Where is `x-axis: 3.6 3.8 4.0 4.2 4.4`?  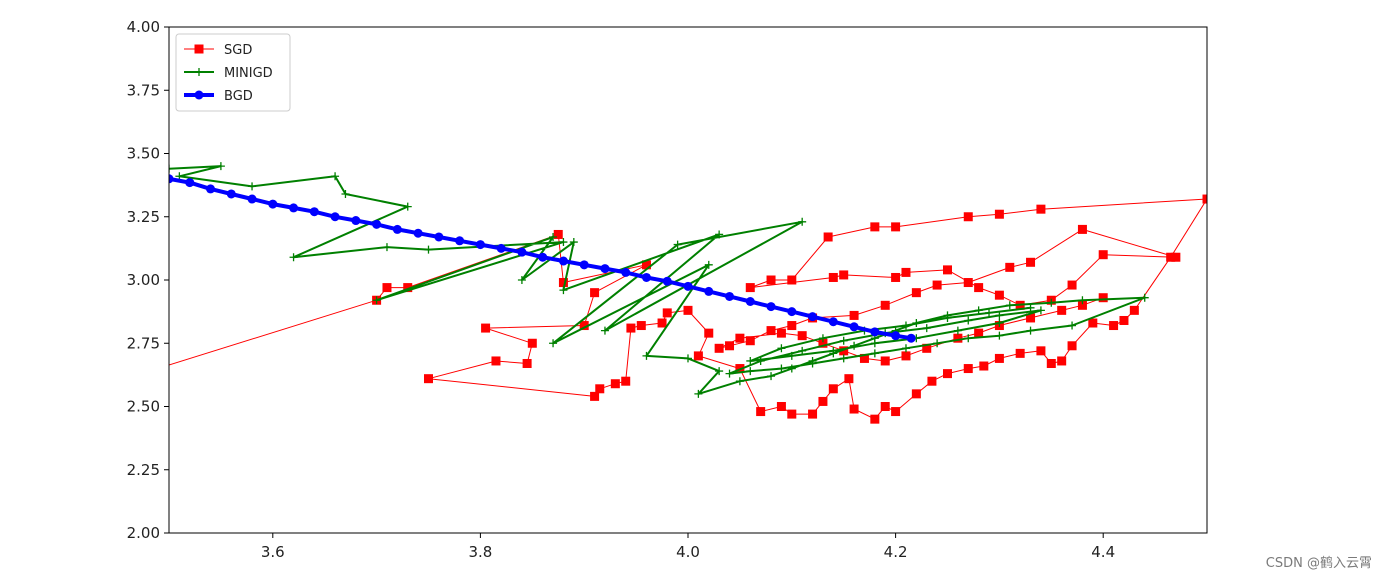 x-axis: 3.6 3.8 4.0 4.2 4.4 is located at coordinates (688, 547).